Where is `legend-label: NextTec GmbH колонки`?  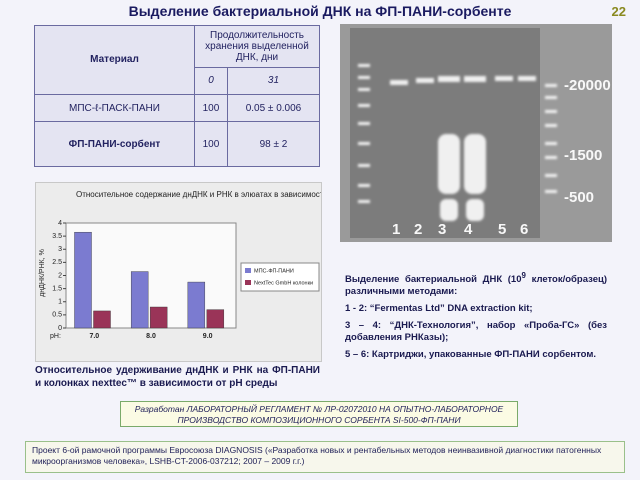 legend-label: NextTec GmbH колонки is located at coordinates (283, 283).